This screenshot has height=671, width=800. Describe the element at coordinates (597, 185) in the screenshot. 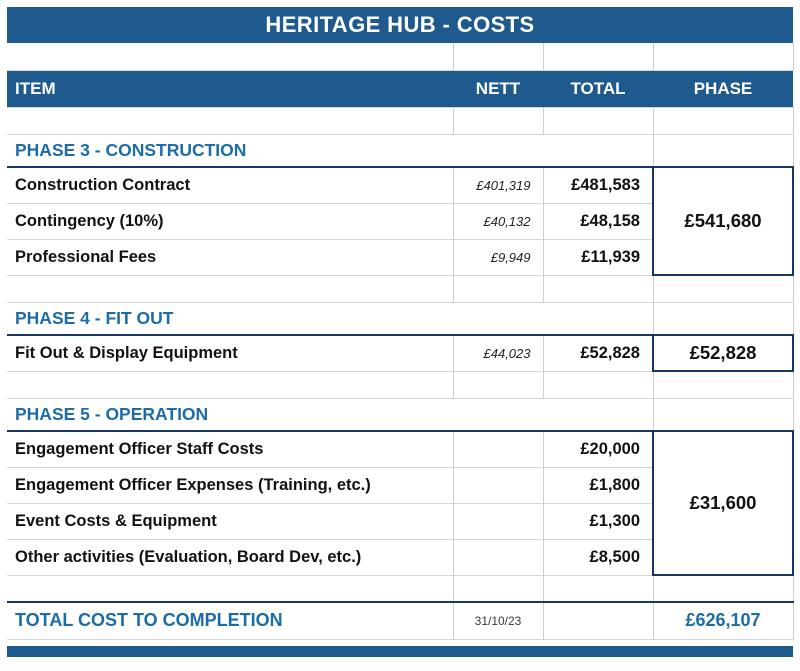

I see `total-cell: £481,583` at that location.